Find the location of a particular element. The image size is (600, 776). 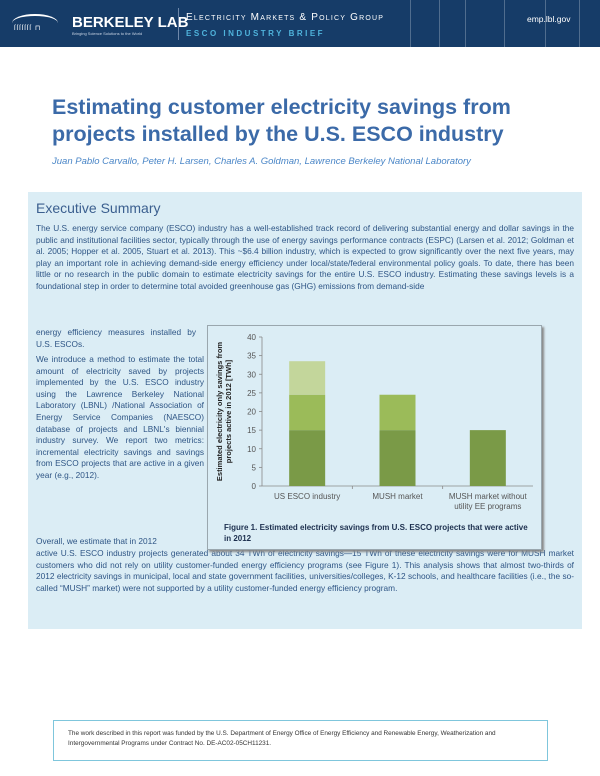

brief-label: ESCO INDUSTRY BRIEF is located at coordinates (256, 33).